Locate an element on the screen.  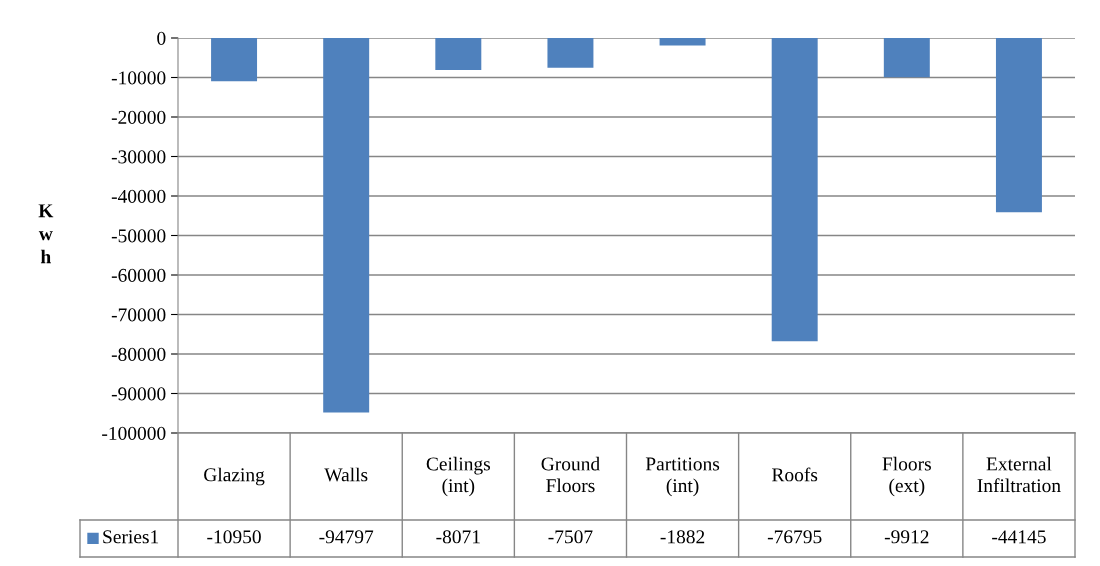
y-tick-label: -60000 is located at coordinates (138, 275).